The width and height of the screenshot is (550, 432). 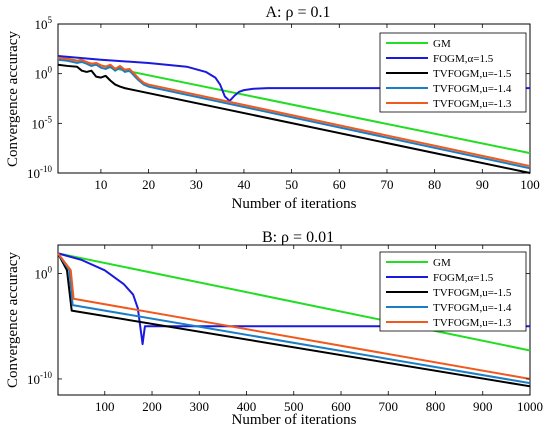 I want to click on panel-a-x-tick-label-6: 70, so click(x=386, y=184).